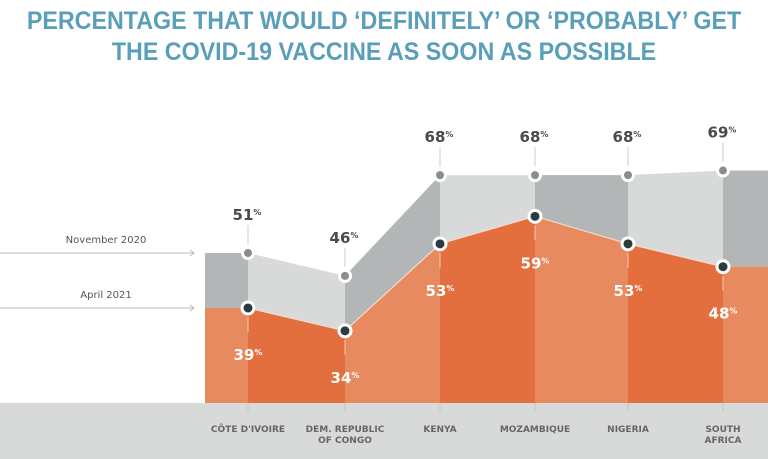 The height and width of the screenshot is (459, 768). What do you see at coordinates (345, 430) in the screenshot?
I see `x-tick-label: DEM. REPUBLIC` at bounding box center [345, 430].